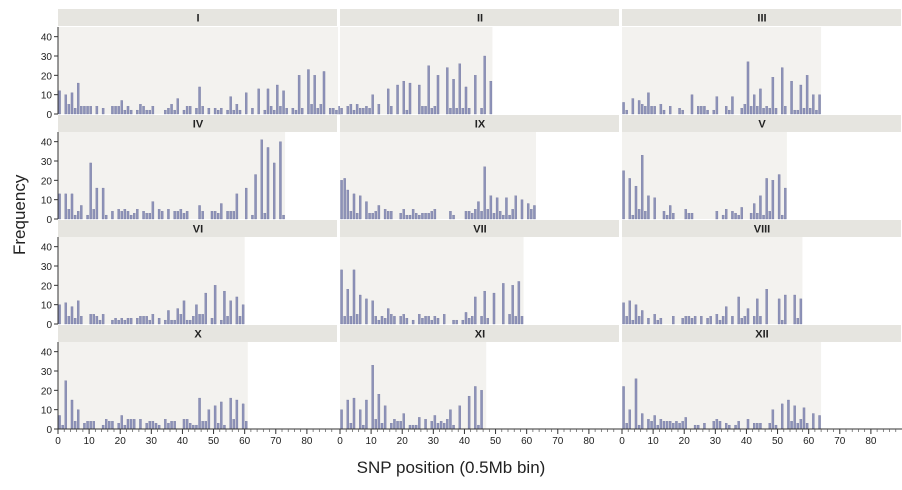 The height and width of the screenshot is (490, 902). What do you see at coordinates (479, 62) in the screenshot?
I see `panel-ii: II` at bounding box center [479, 62].